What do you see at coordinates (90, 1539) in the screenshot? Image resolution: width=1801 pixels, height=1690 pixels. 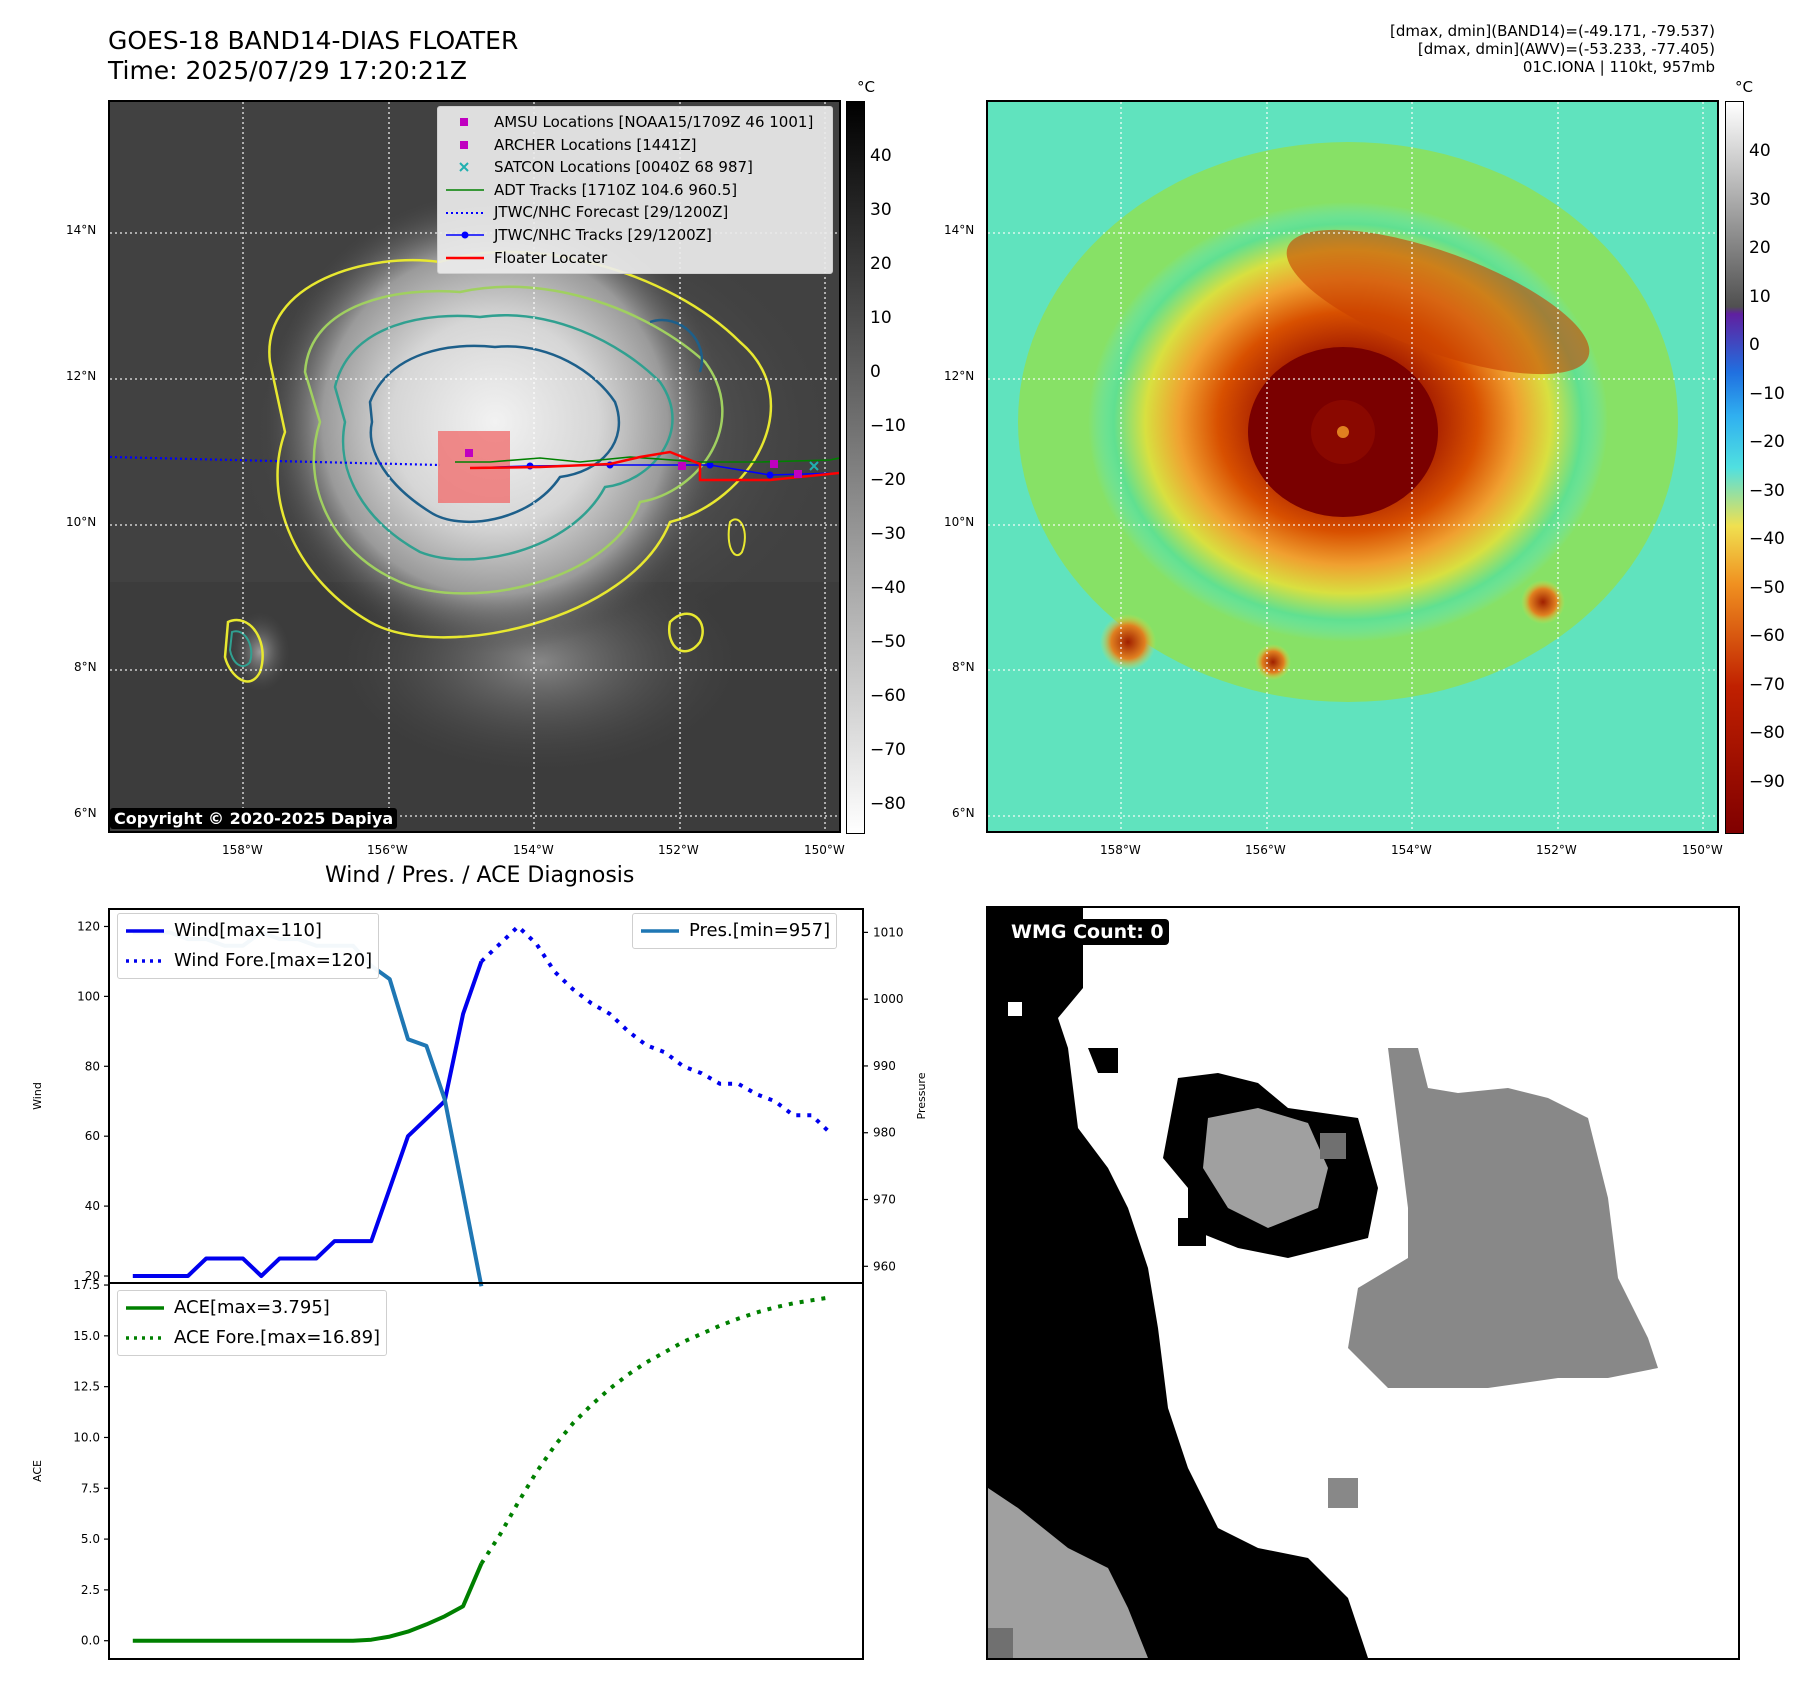 I see `y-tick-label: 5.0` at bounding box center [90, 1539].